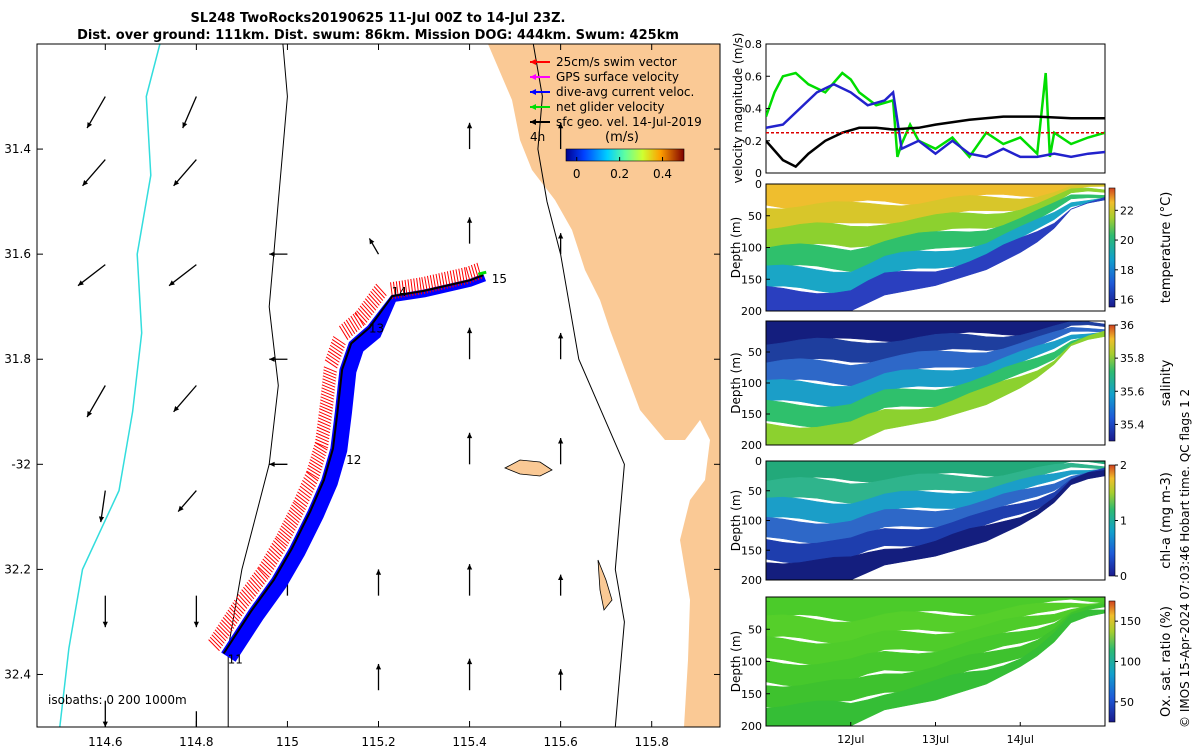 Image resolution: width=1200 pixels, height=750 pixels. I want to click on colorbar-tick-label: 0.4, so click(662, 174).